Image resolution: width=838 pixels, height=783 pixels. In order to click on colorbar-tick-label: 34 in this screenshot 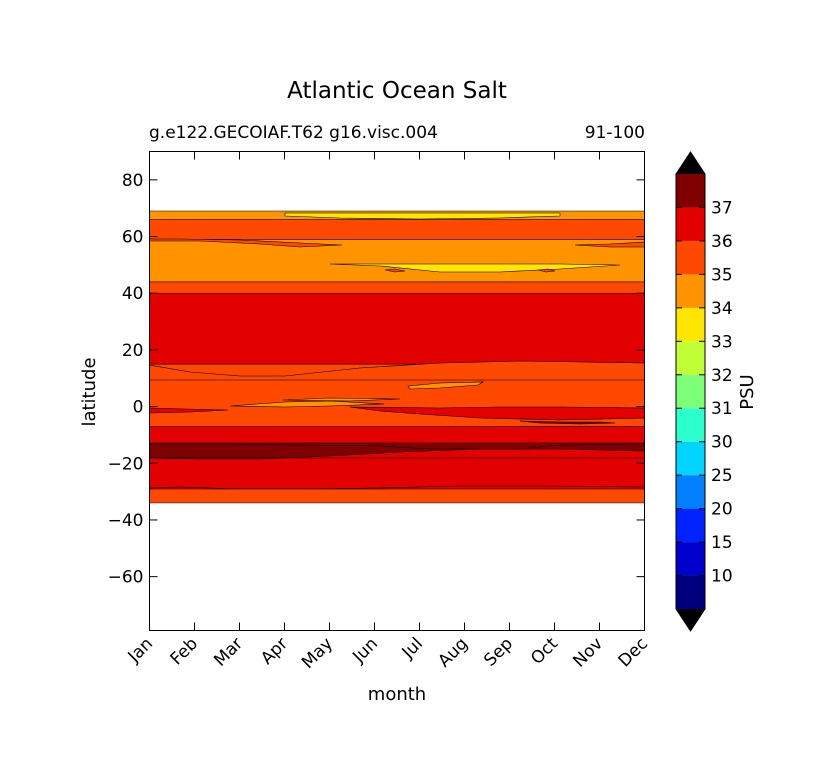, I will do `click(722, 309)`.